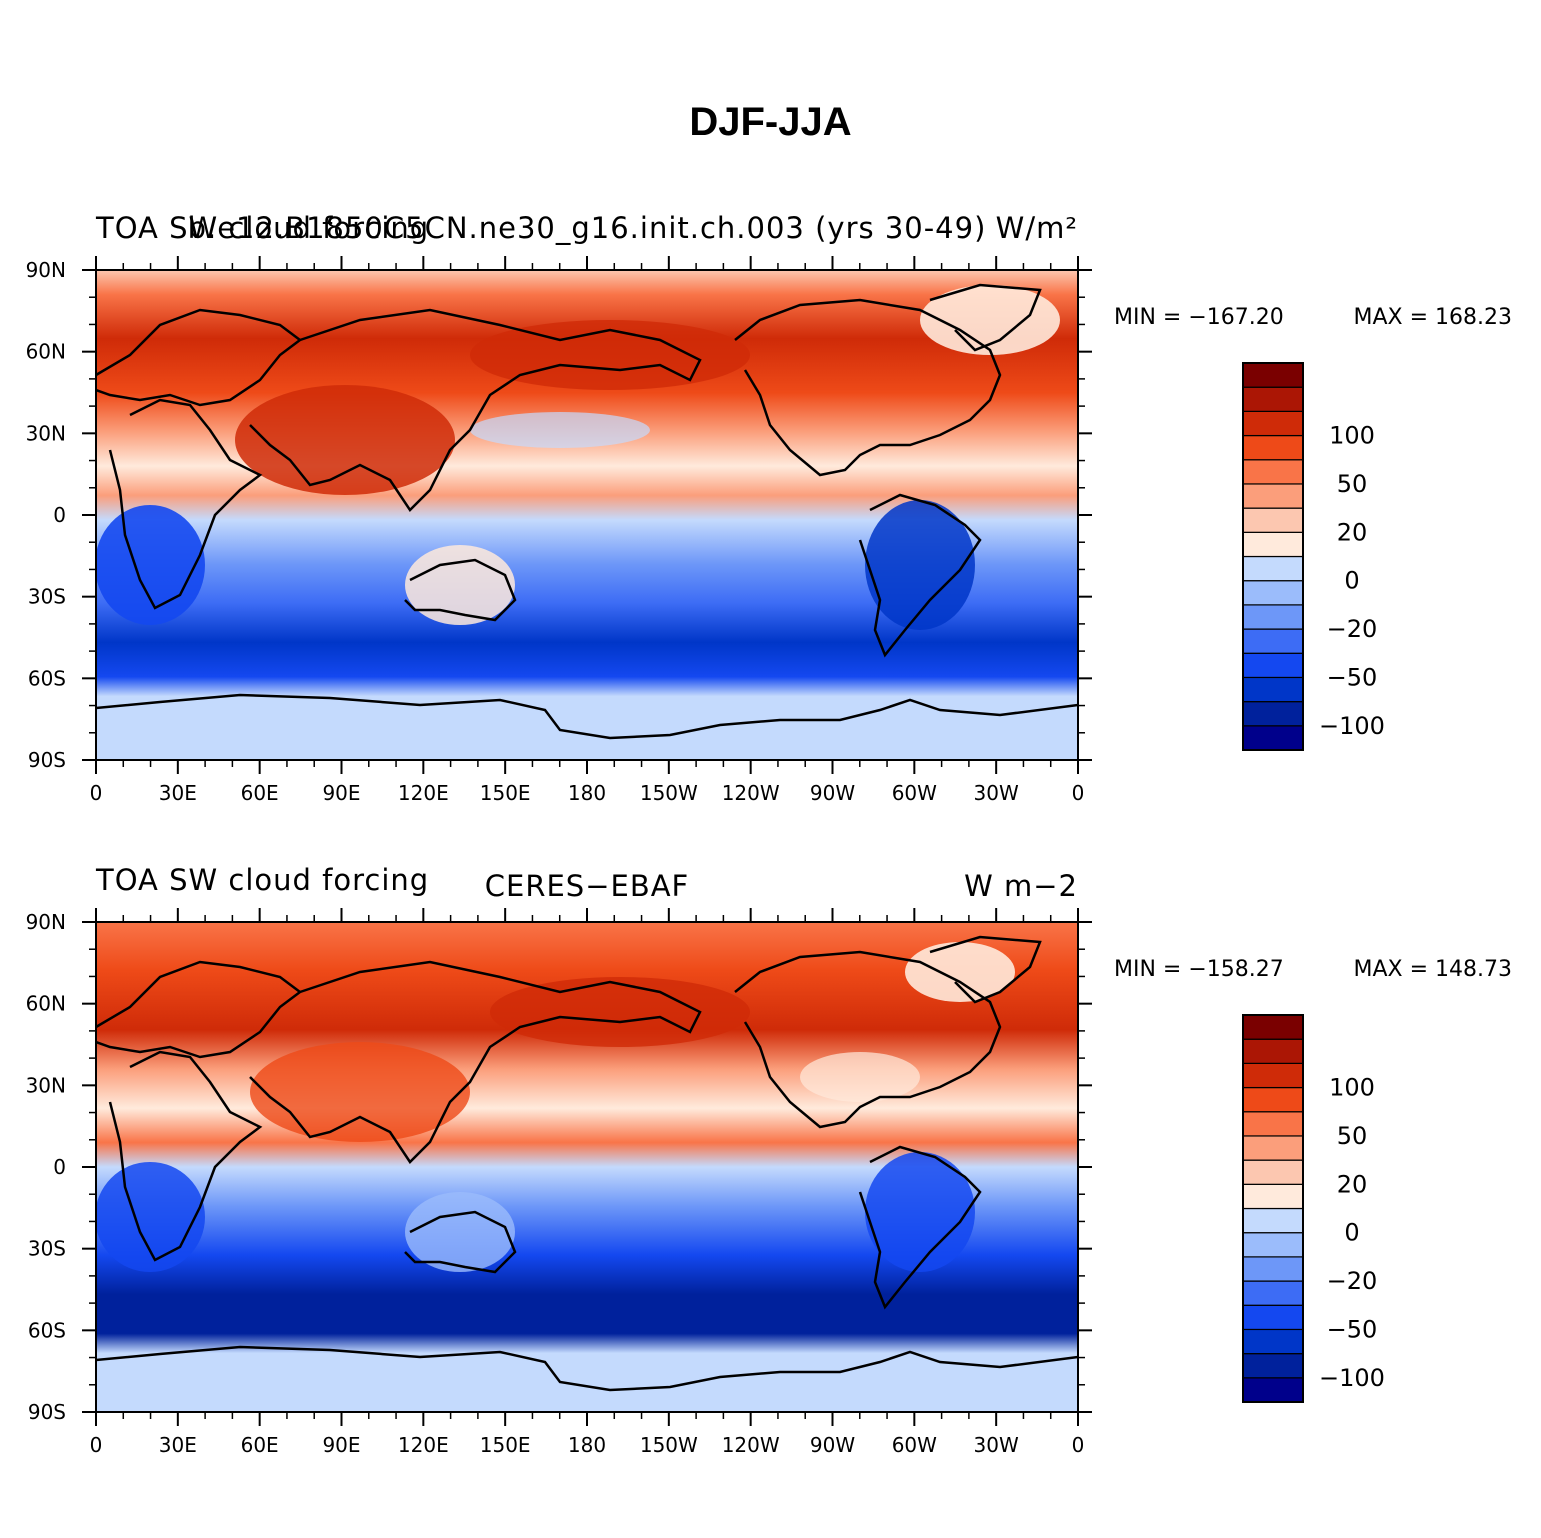 The height and width of the screenshot is (1538, 1541). What do you see at coordinates (920, 575) in the screenshot?
I see `coastline-south-america` at bounding box center [920, 575].